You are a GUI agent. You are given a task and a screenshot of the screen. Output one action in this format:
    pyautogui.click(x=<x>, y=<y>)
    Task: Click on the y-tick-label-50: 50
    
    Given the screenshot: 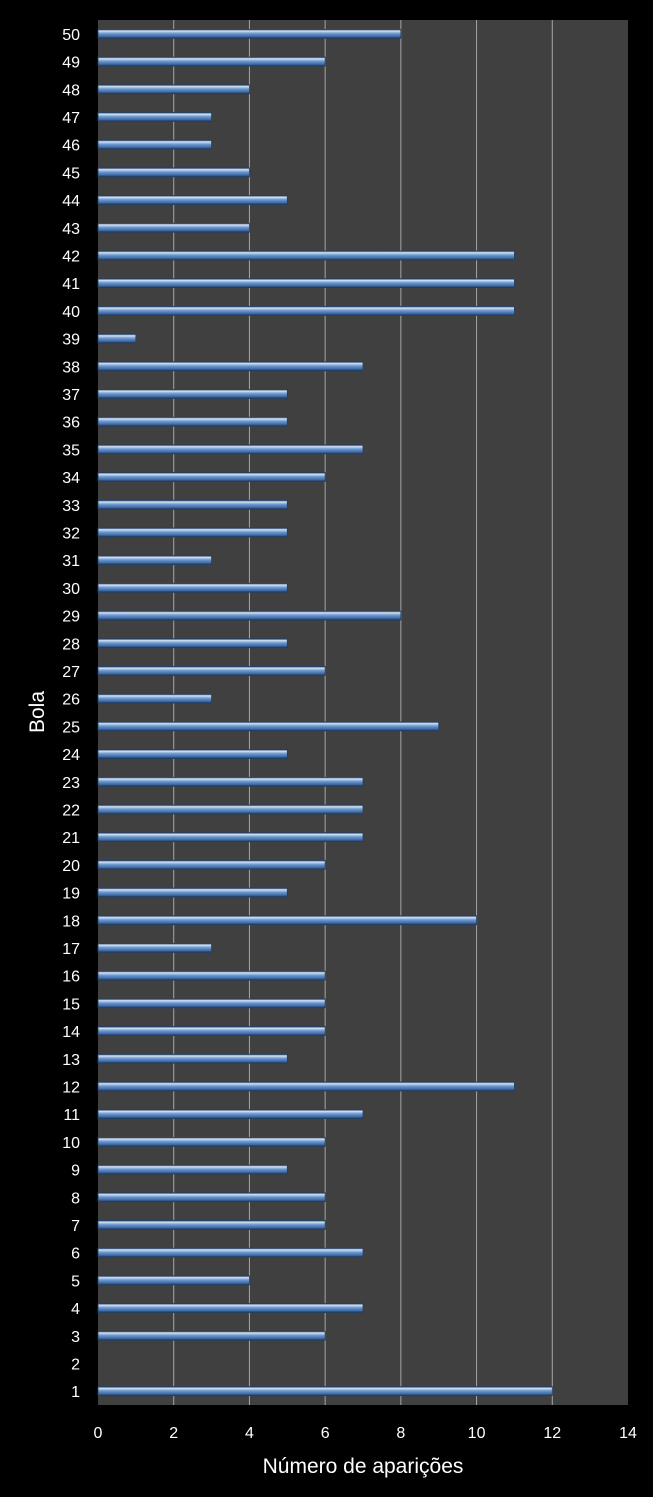 What is the action you would take?
    pyautogui.click(x=71, y=35)
    